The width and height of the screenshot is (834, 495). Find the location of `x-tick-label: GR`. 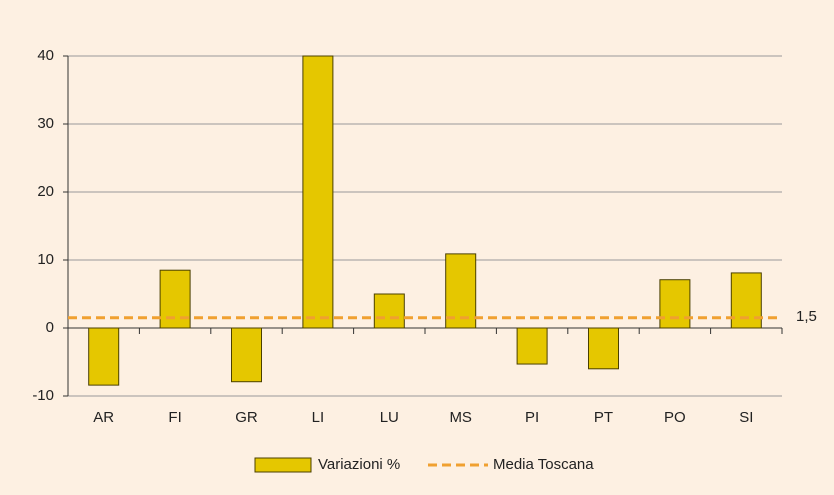

x-tick-label: GR is located at coordinates (246, 417).